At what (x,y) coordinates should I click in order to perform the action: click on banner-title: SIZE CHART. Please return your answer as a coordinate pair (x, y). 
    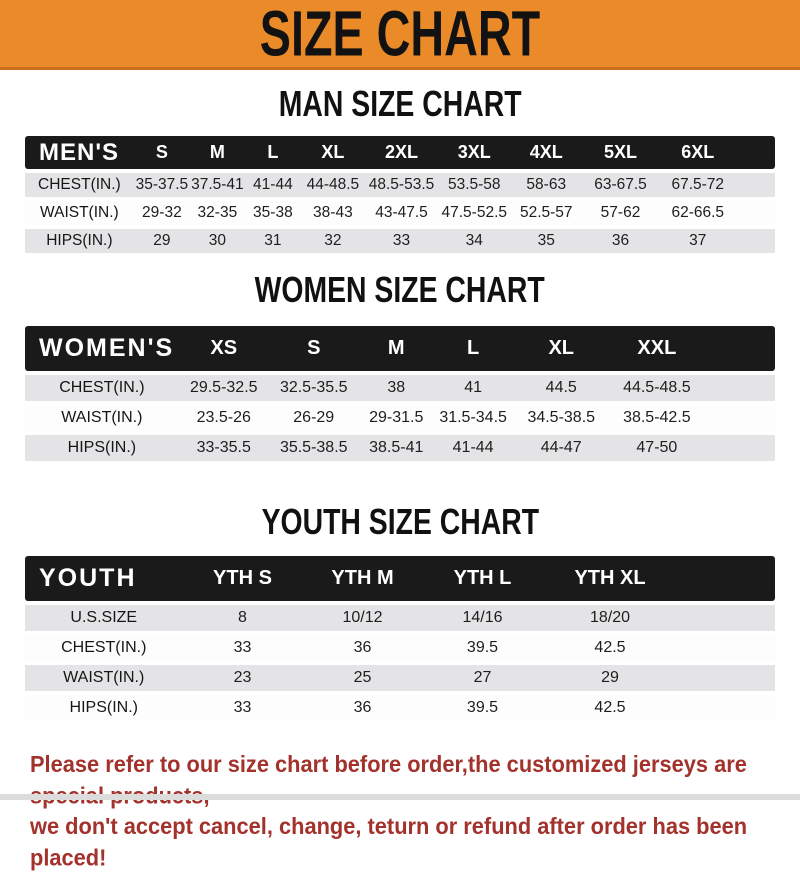
    Looking at the image, I should click on (400, 35).